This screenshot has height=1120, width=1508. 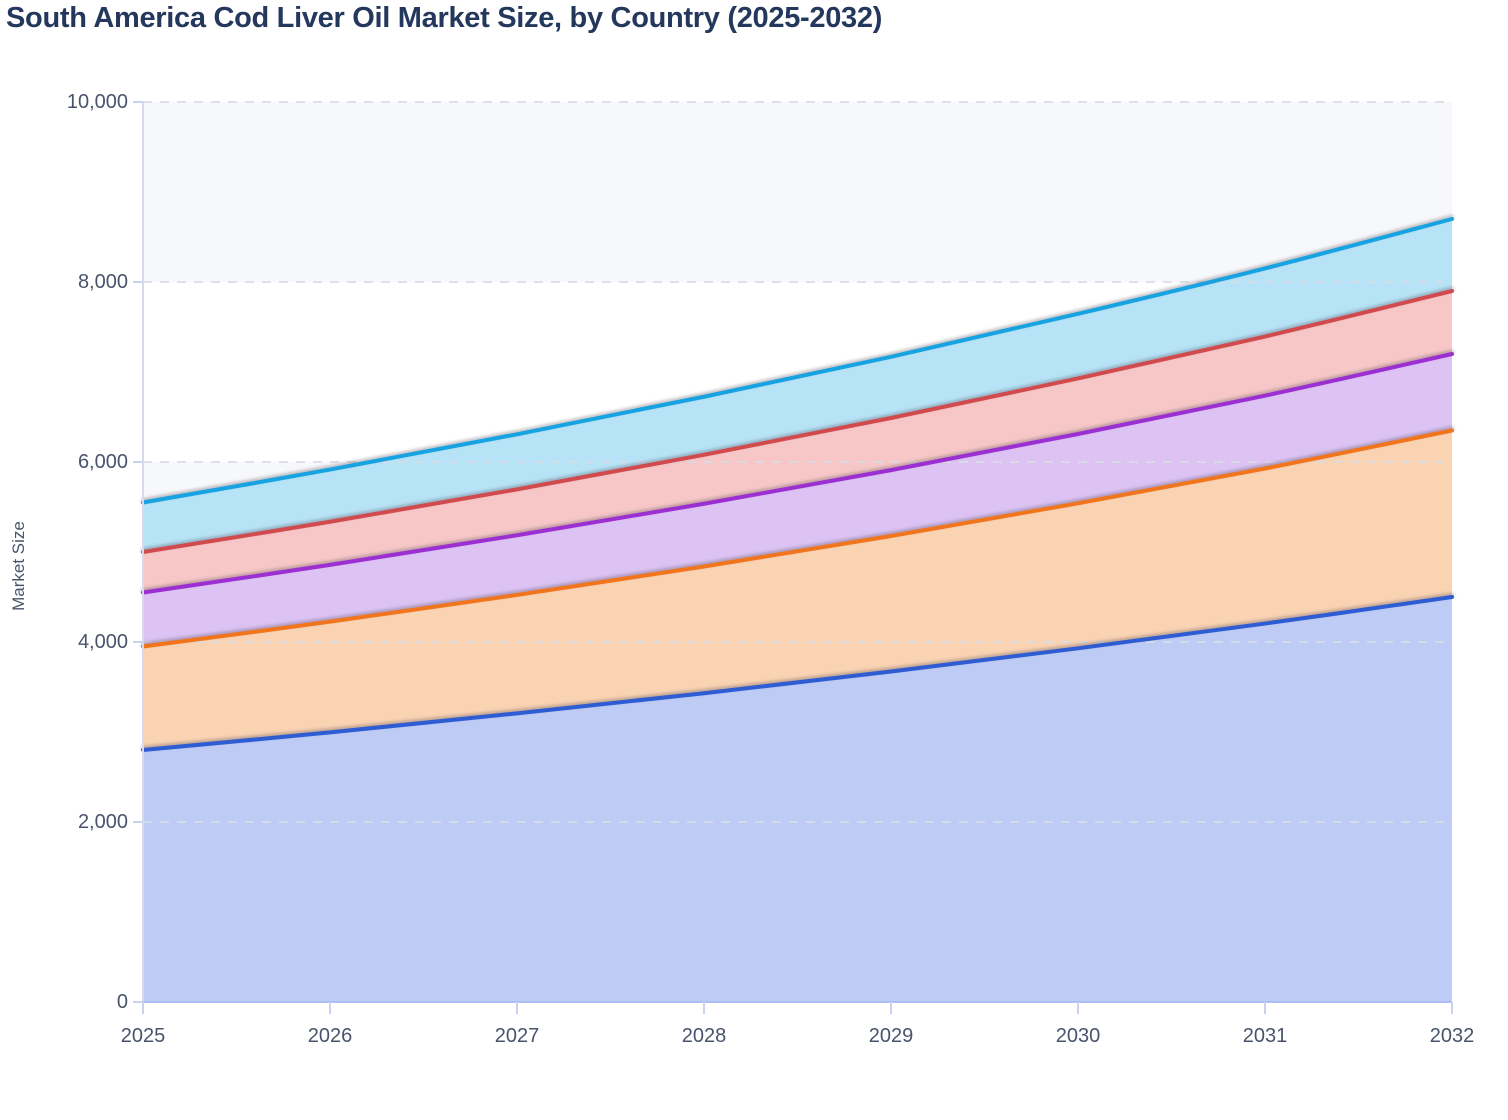 What do you see at coordinates (102, 462) in the screenshot?
I see `y-tick-label: 6,000` at bounding box center [102, 462].